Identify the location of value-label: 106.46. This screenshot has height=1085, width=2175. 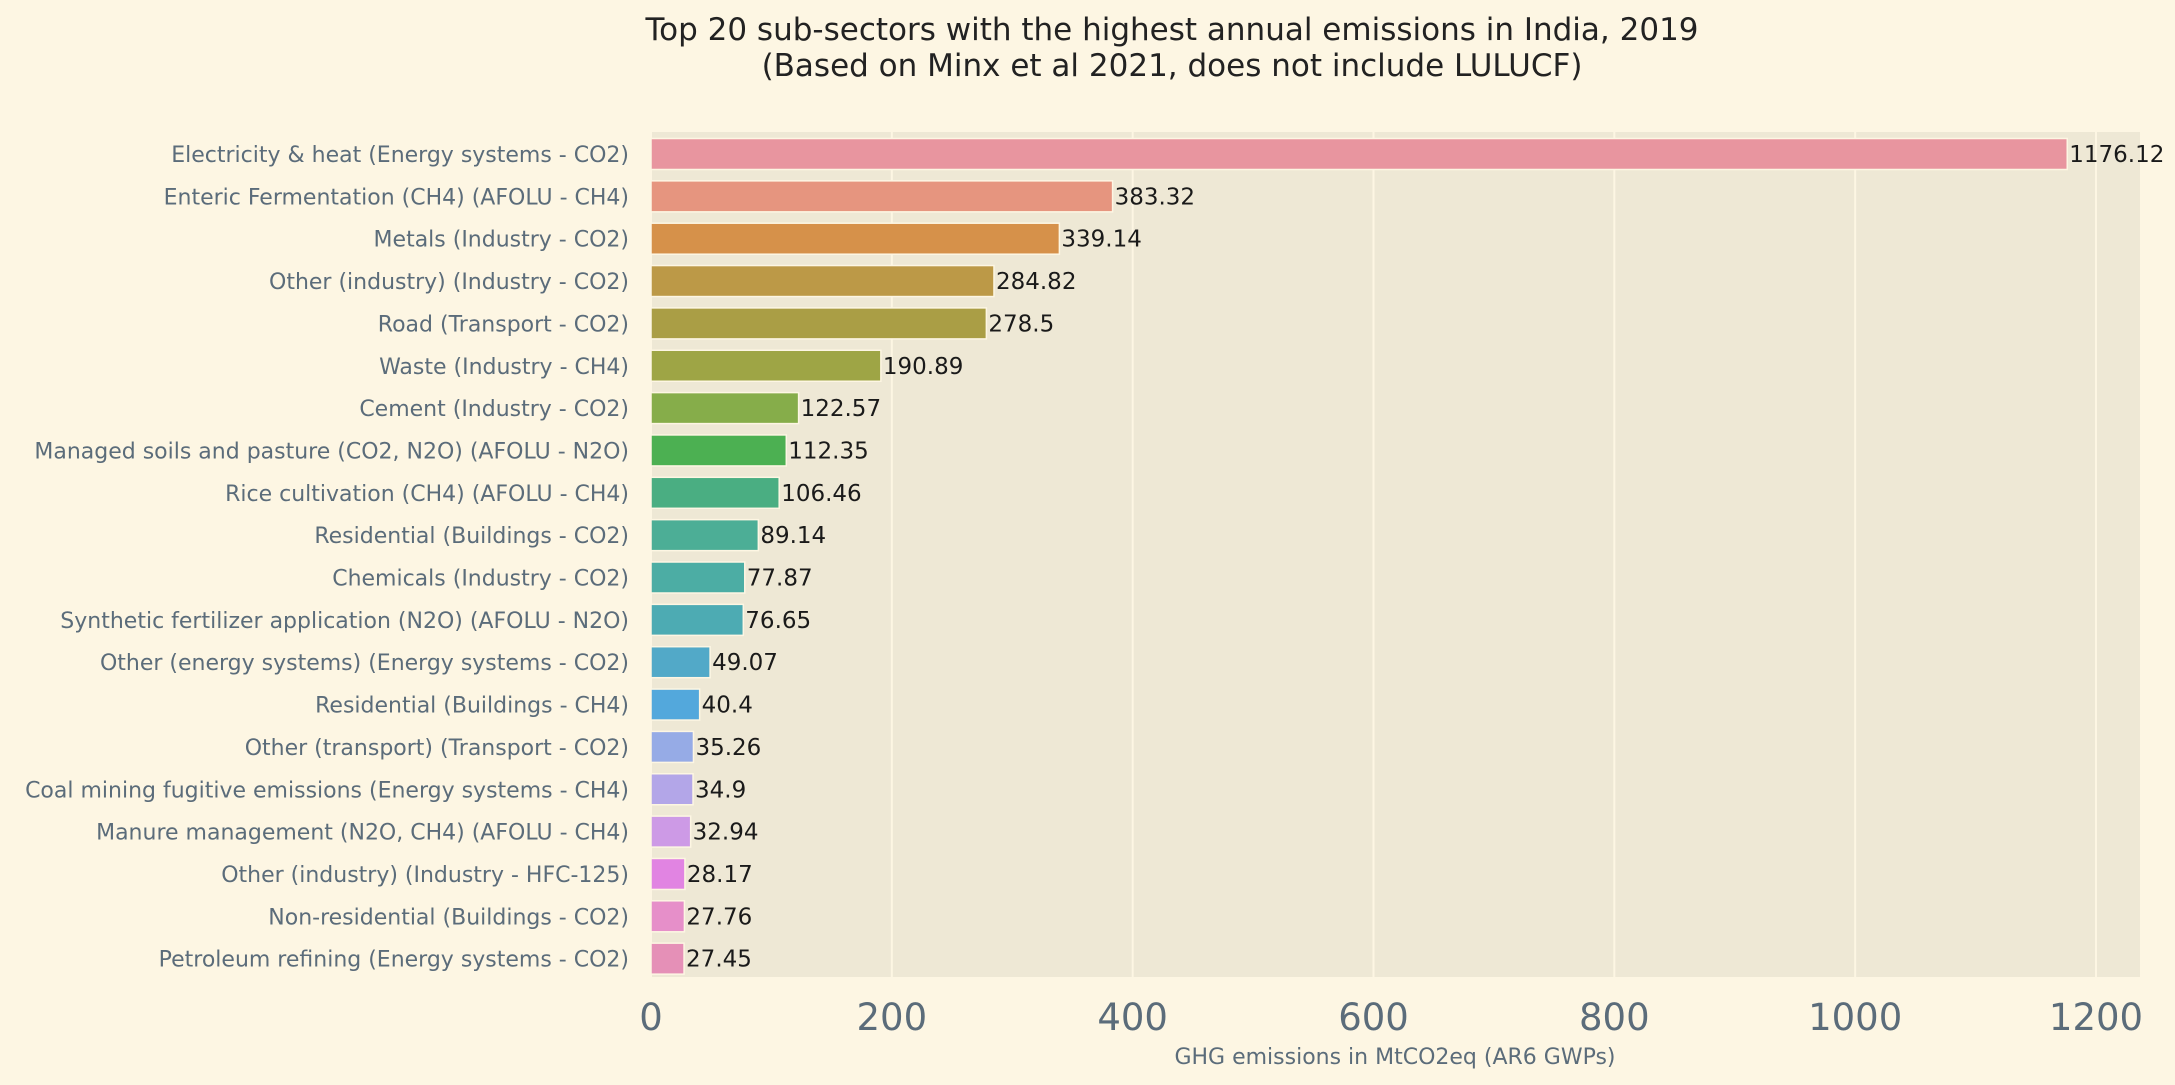
(821, 494).